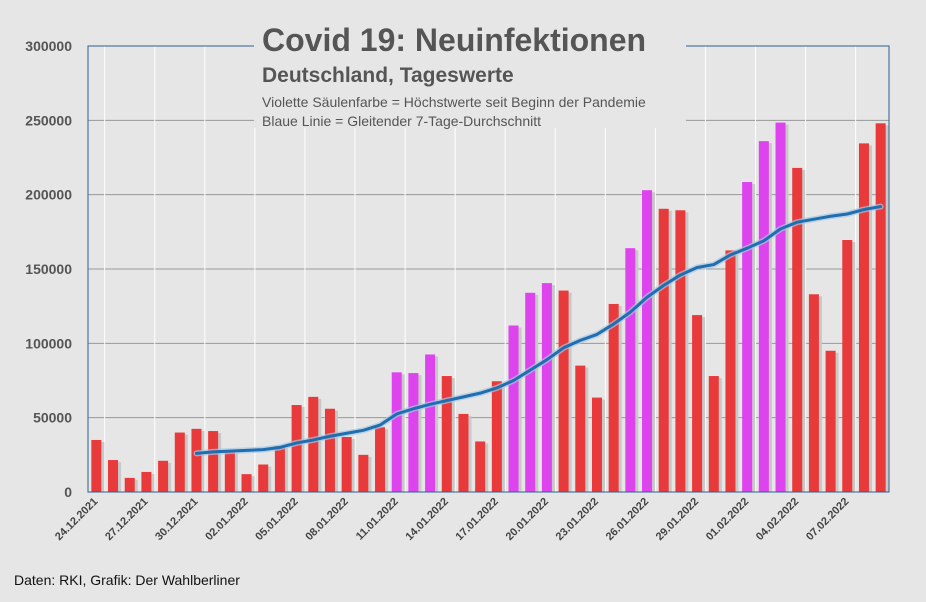 This screenshot has width=926, height=602. What do you see at coordinates (68, 492) in the screenshot?
I see `y-tick-label: 0` at bounding box center [68, 492].